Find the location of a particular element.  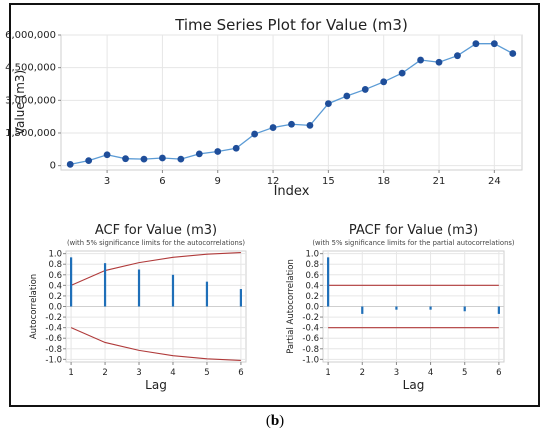

acf-ytick-label: 0.6 is located at coordinates (55, 276).